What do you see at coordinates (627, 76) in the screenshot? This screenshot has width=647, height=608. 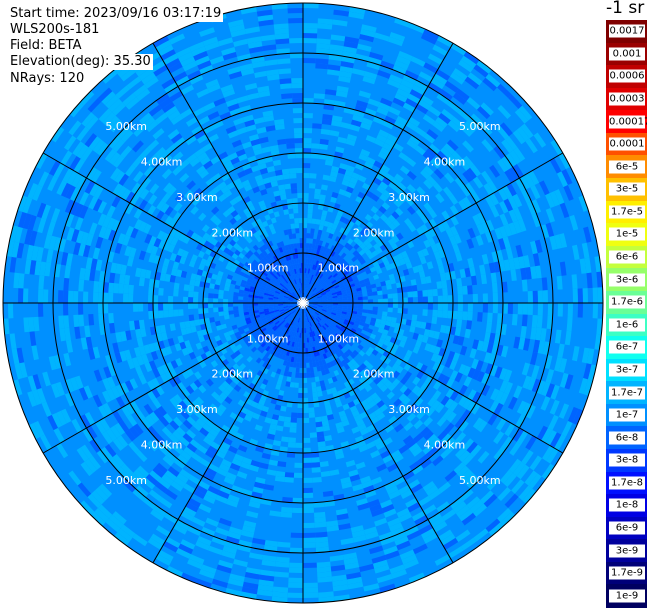 I see `colorbar-tick-label: 0.0006` at bounding box center [627, 76].